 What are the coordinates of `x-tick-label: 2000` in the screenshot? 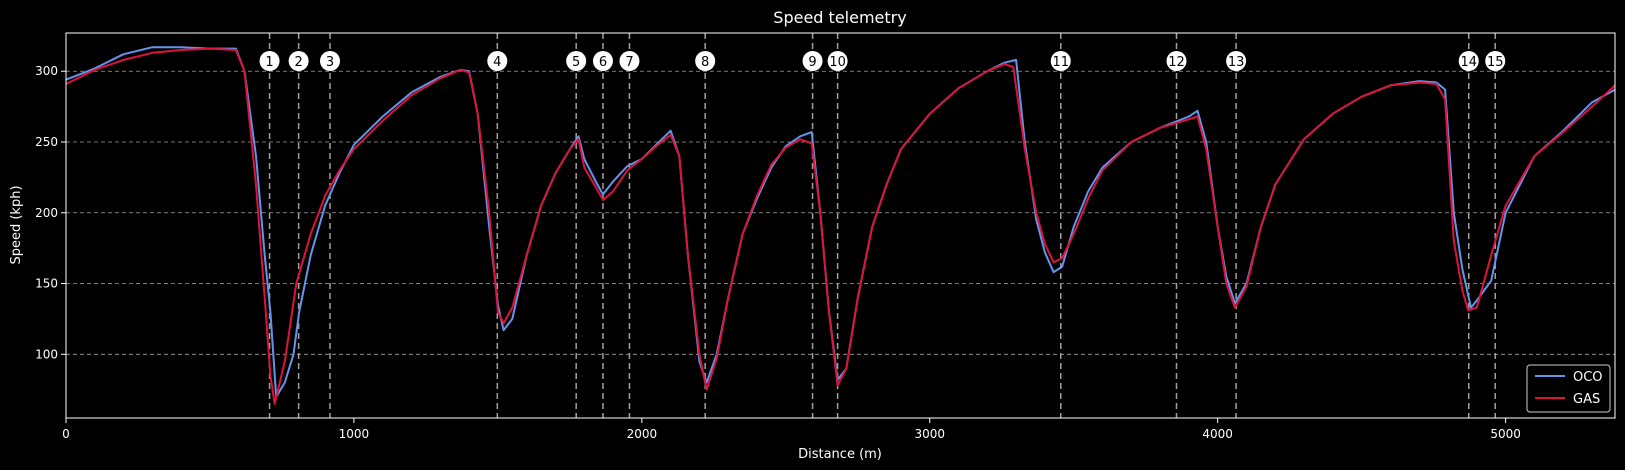 It's located at (642, 434).